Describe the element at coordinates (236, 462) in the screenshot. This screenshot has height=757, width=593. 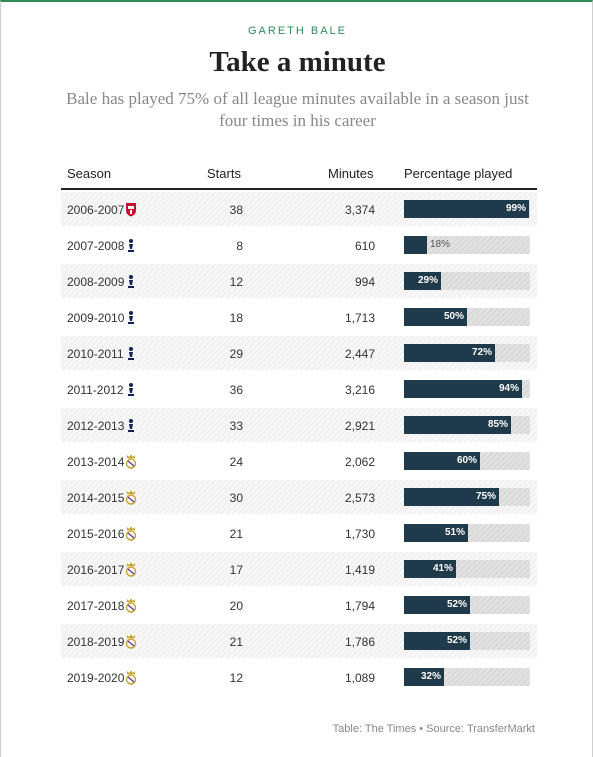
I see `starts-value: 24` at that location.